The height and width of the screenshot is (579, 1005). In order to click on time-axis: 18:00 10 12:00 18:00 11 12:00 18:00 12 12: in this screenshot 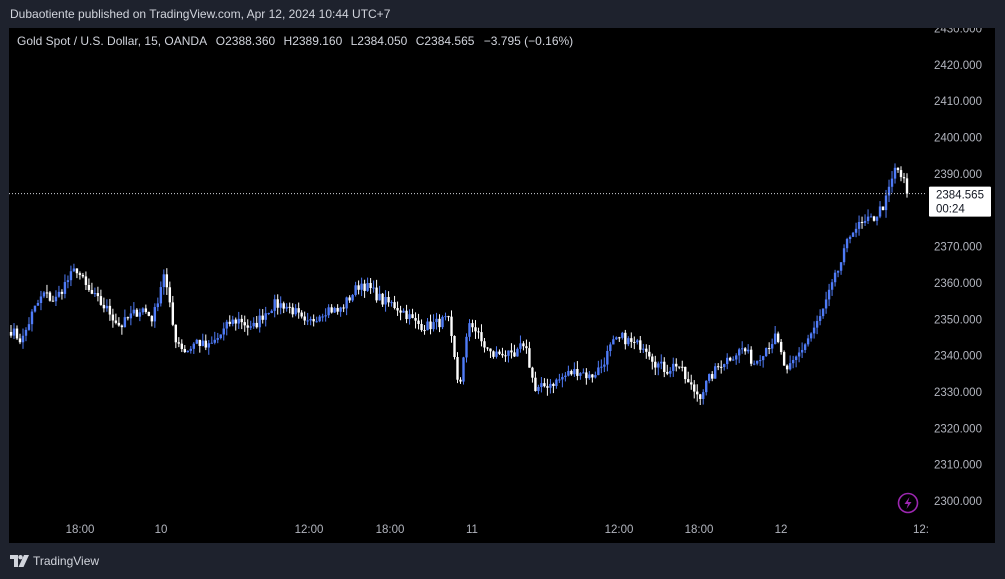, I will do `click(497, 530)`.